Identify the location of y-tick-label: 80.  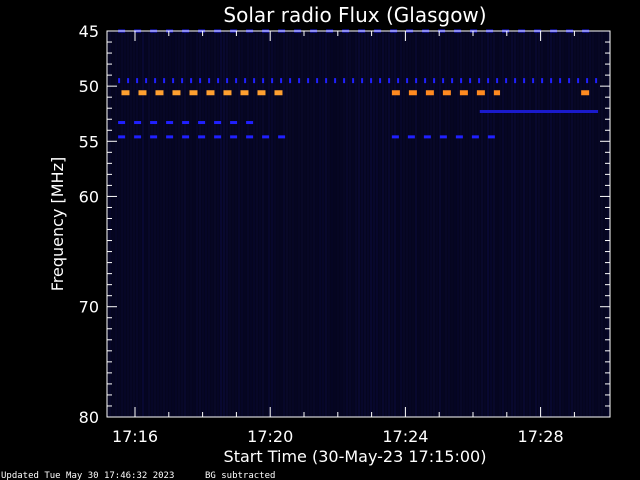
(89, 417).